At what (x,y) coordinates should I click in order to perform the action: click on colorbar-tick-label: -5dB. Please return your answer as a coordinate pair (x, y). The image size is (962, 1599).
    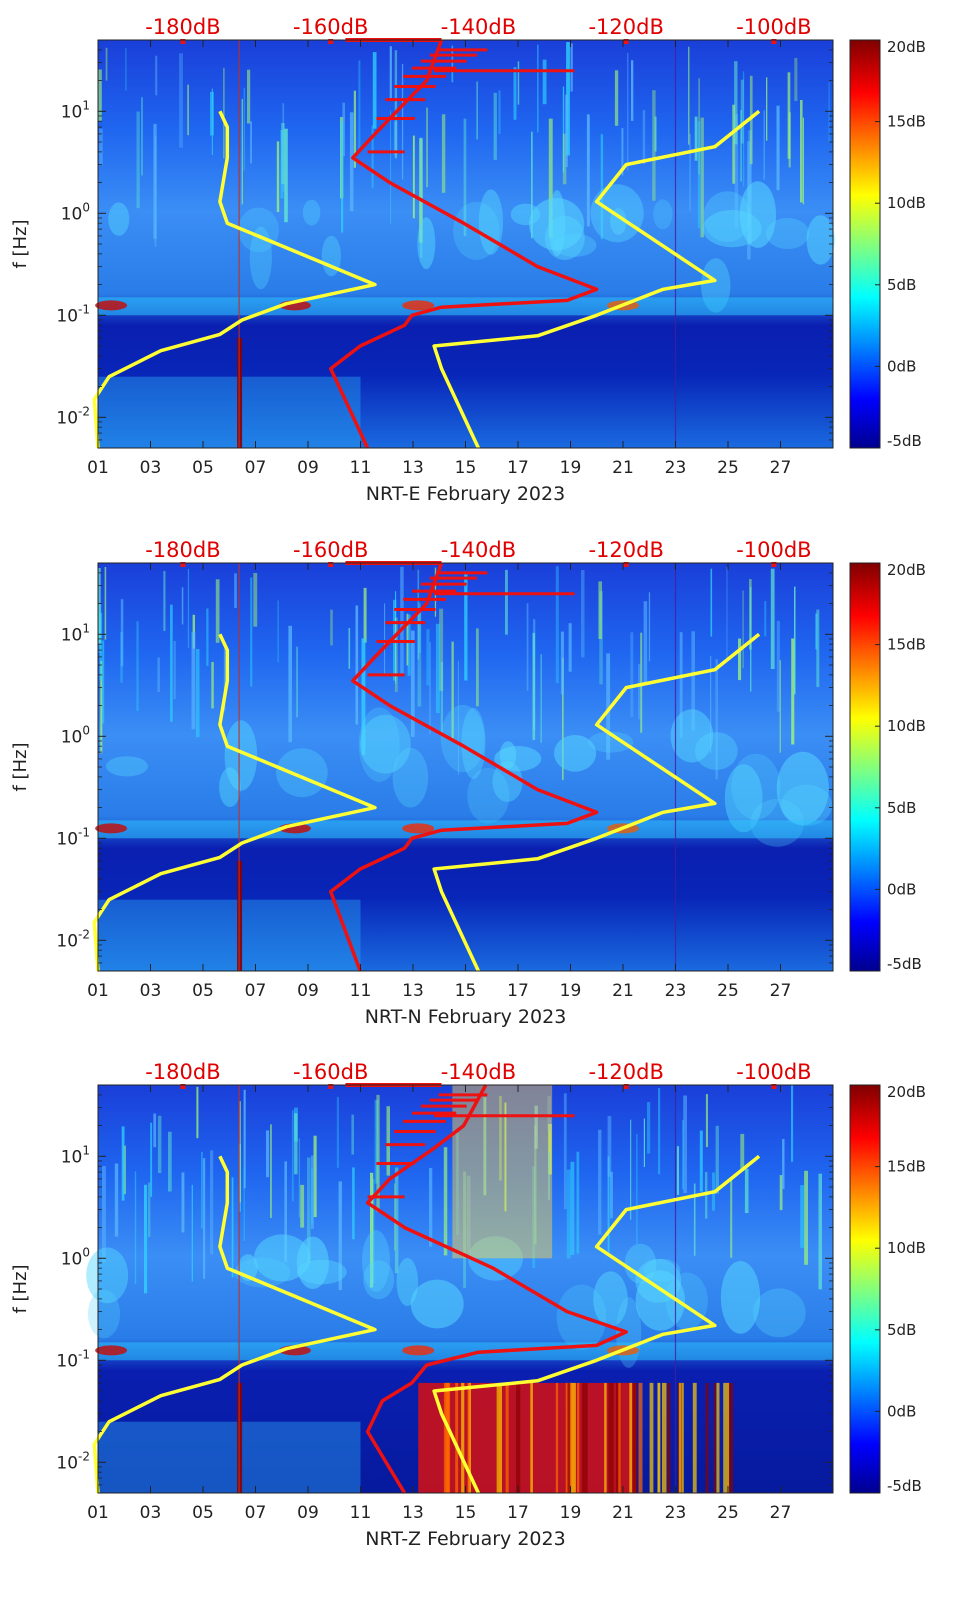
    Looking at the image, I should click on (904, 441).